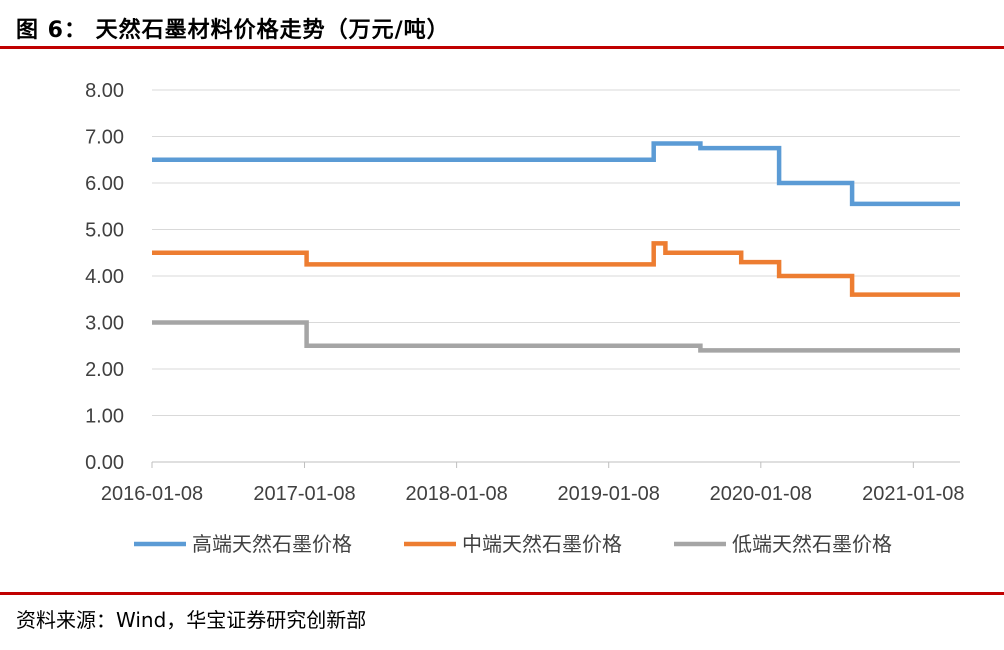  What do you see at coordinates (609, 494) in the screenshot?
I see `x-tick-label: 2019-01-08` at bounding box center [609, 494].